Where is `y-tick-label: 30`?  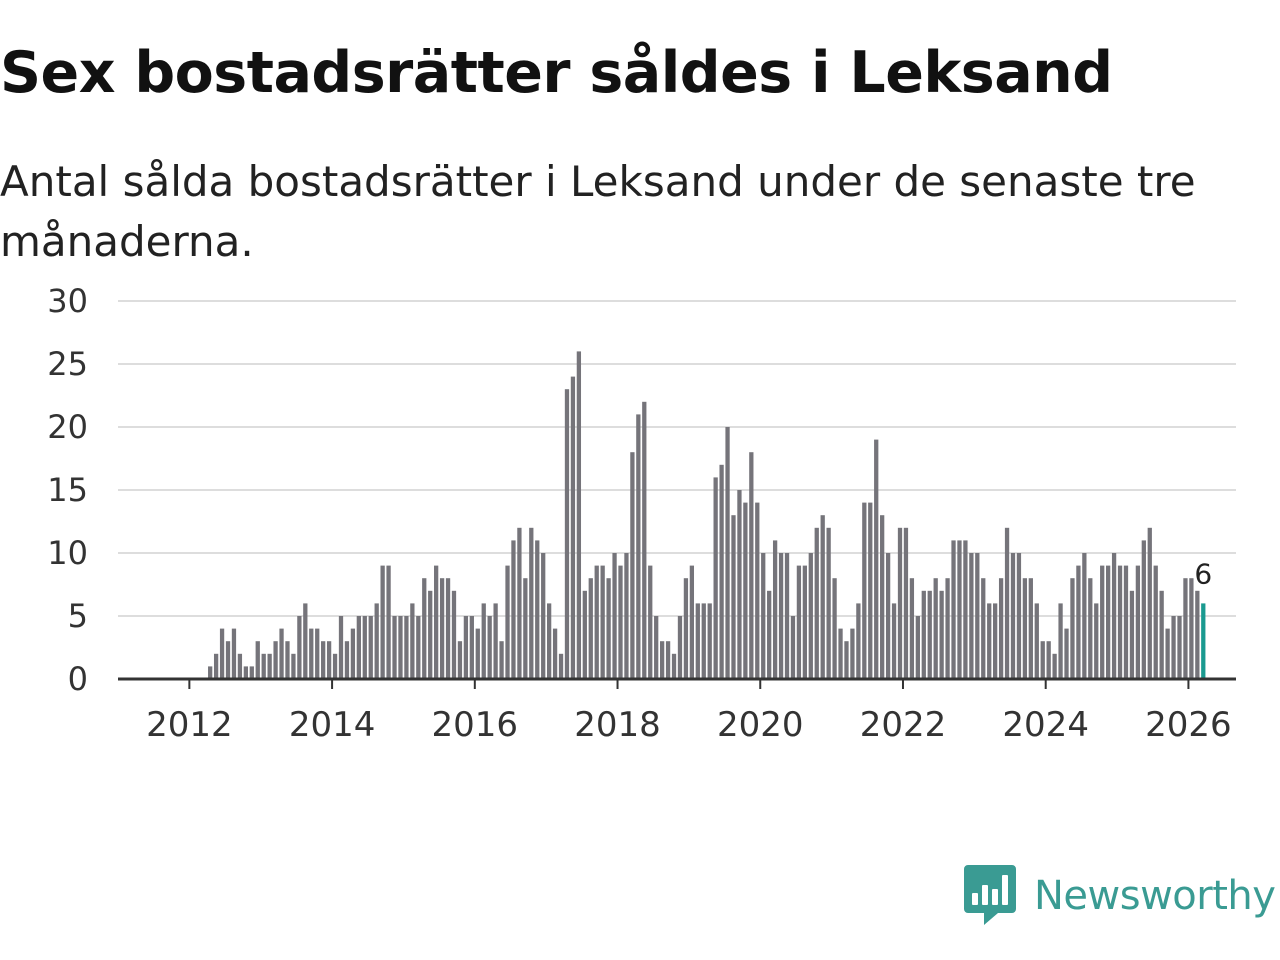 y-tick-label: 30 is located at coordinates (67, 301).